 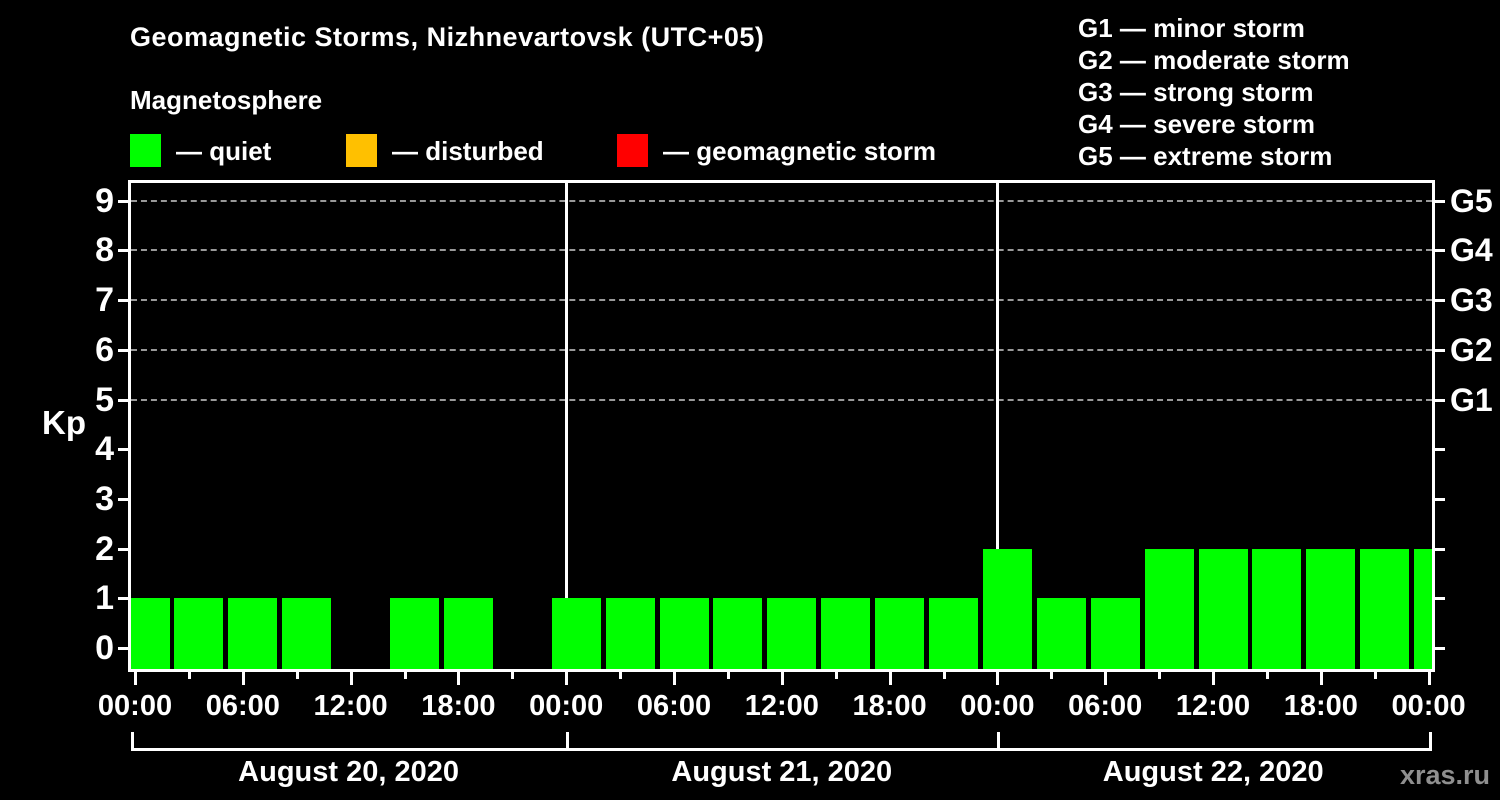 What do you see at coordinates (781, 399) in the screenshot?
I see `gridline-kp5` at bounding box center [781, 399].